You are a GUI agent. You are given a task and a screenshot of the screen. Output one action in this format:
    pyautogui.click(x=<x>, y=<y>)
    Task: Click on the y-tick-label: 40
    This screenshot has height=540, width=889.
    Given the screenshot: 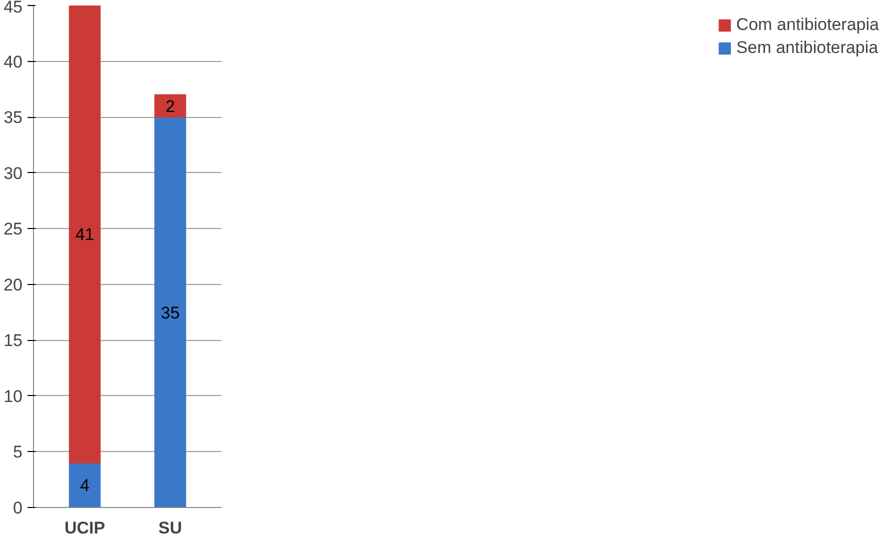 What is the action you would take?
    pyautogui.click(x=13, y=62)
    